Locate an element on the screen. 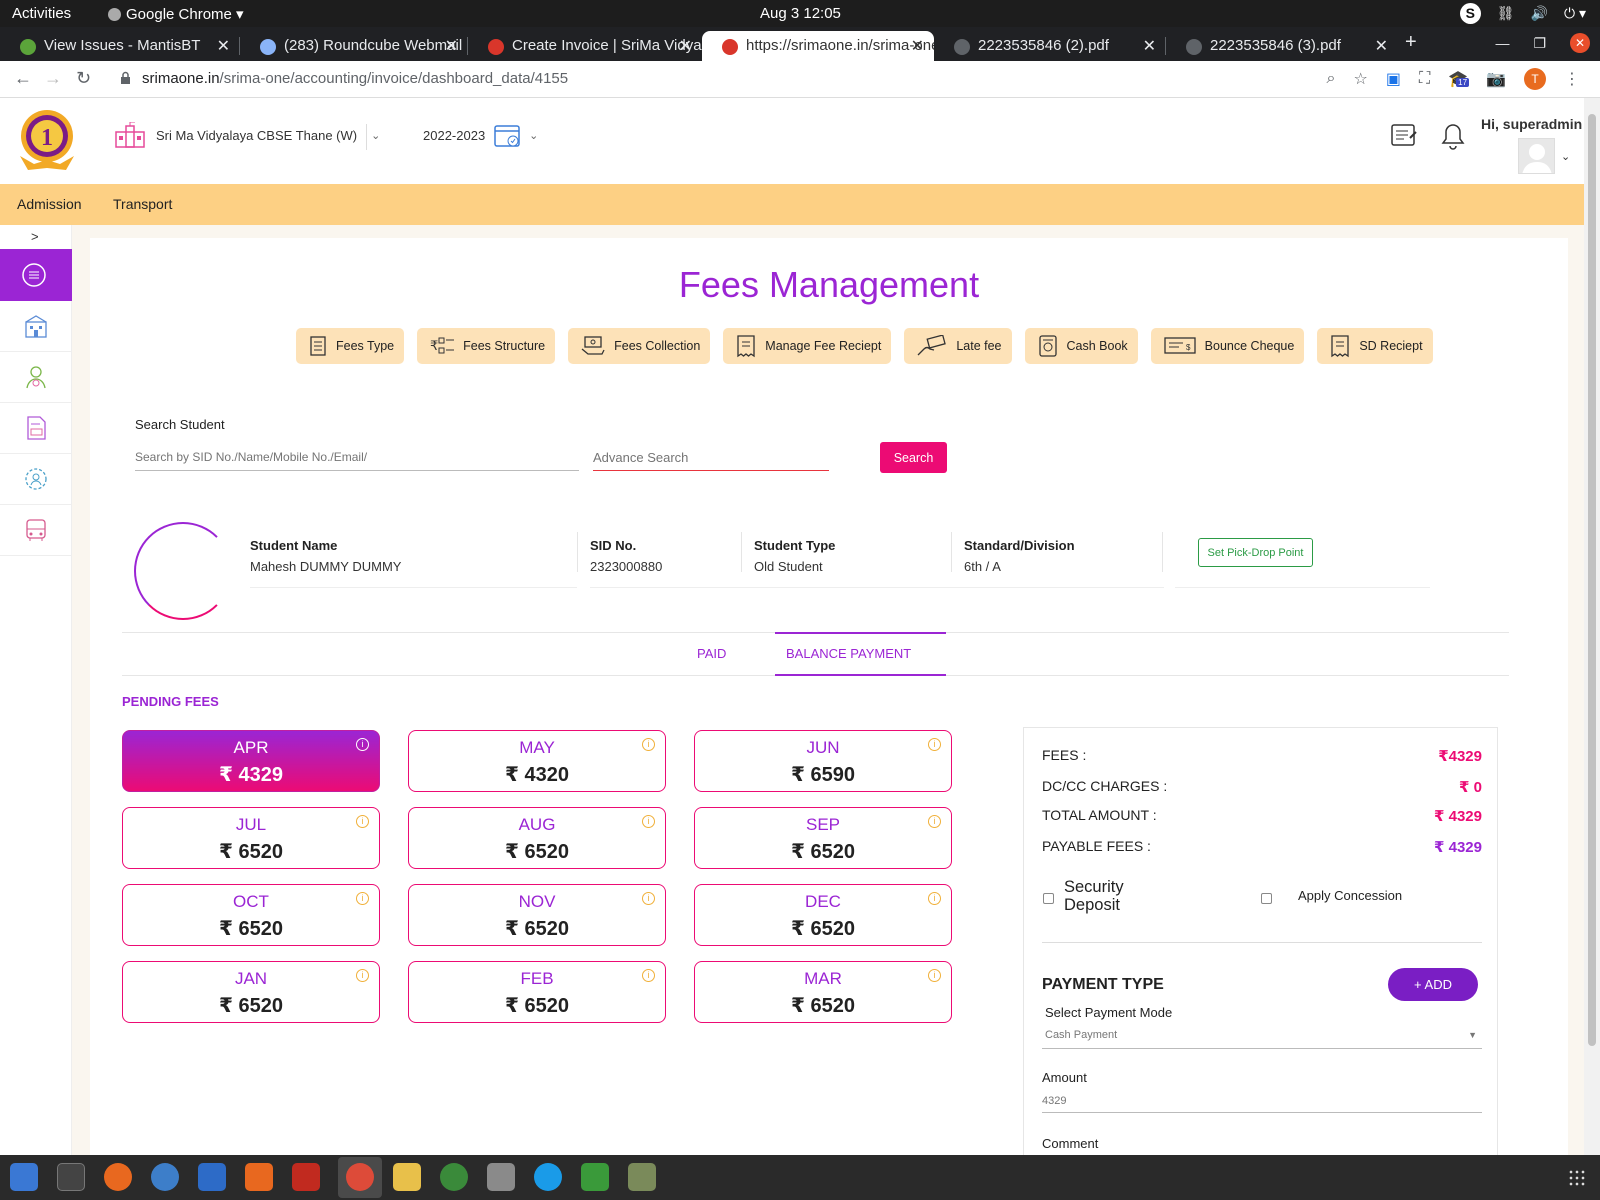  software-center-icon is located at coordinates (259, 1177).